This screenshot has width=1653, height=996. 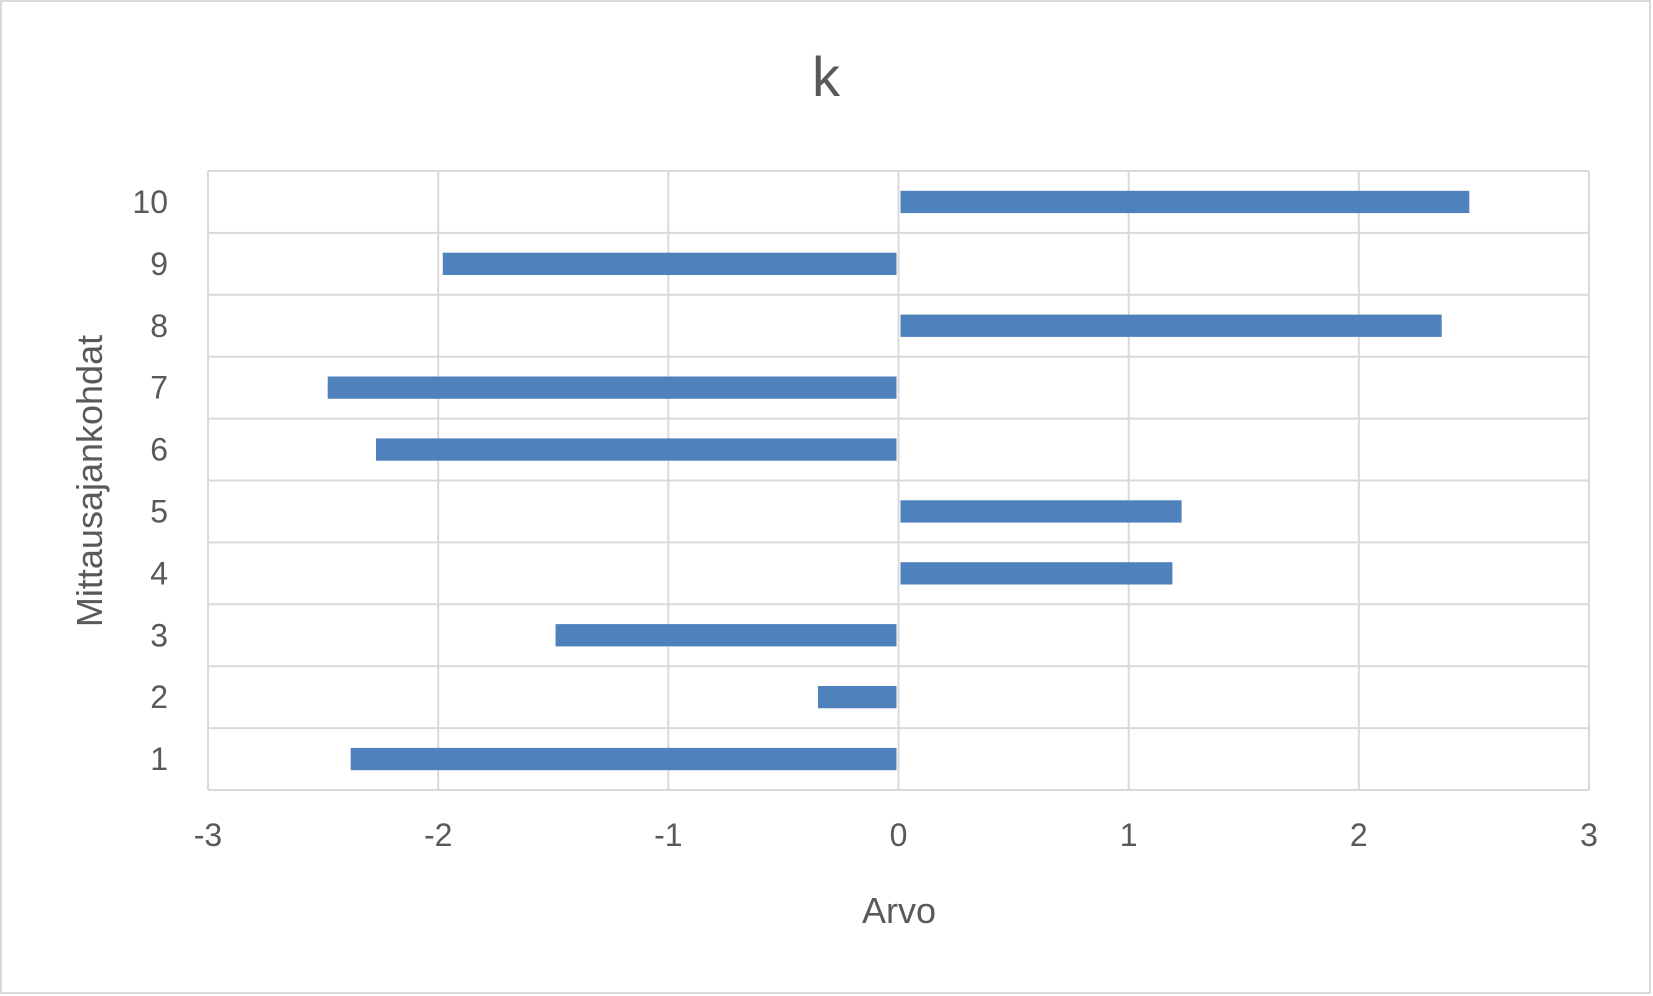 I want to click on y-tick-label: 4, so click(x=159, y=573).